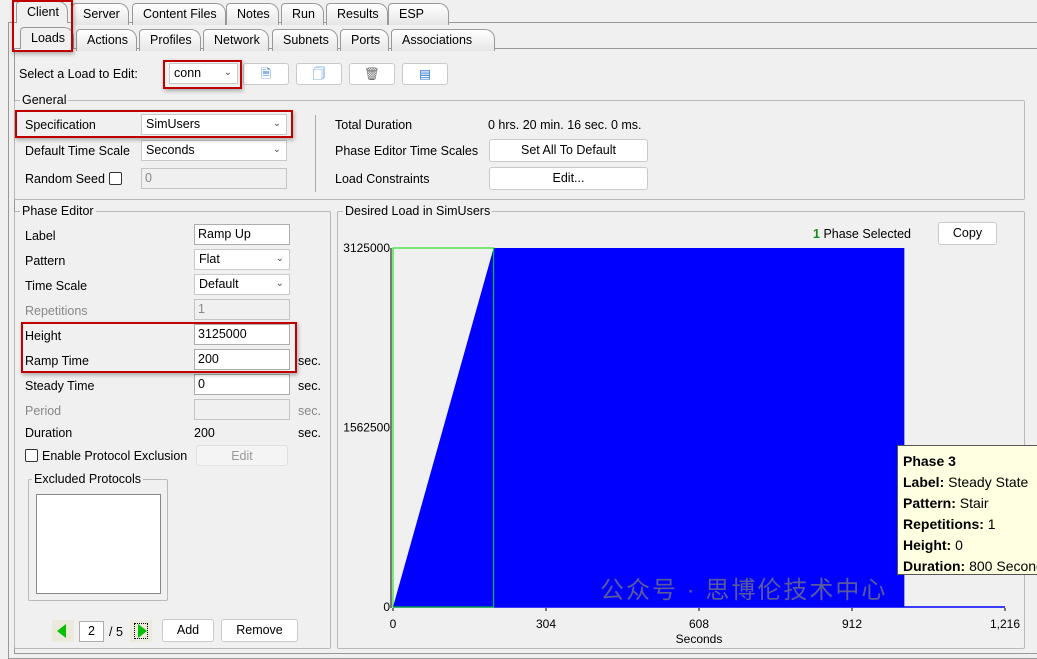 The image size is (1037, 659). What do you see at coordinates (188, 630) in the screenshot?
I see `add-phase-button: Add` at bounding box center [188, 630].